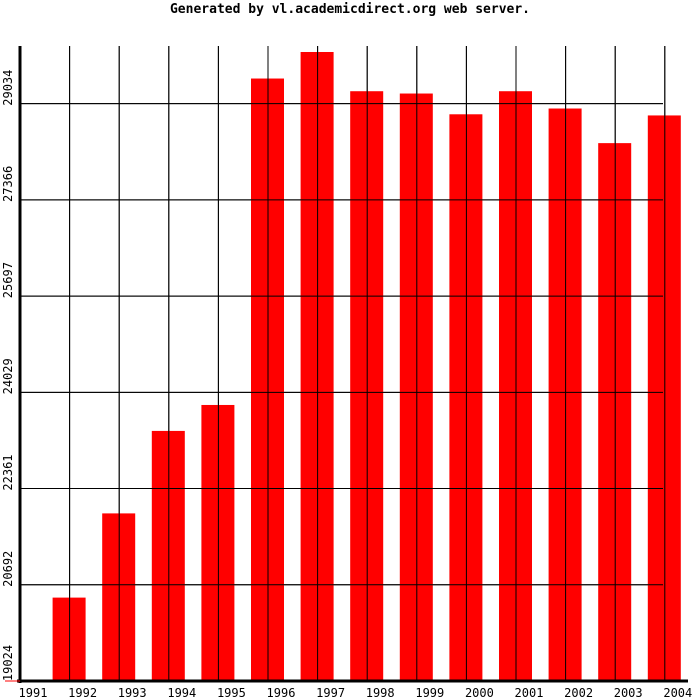 The height and width of the screenshot is (700, 700). I want to click on x-tick-label: 1998, so click(380, 693).